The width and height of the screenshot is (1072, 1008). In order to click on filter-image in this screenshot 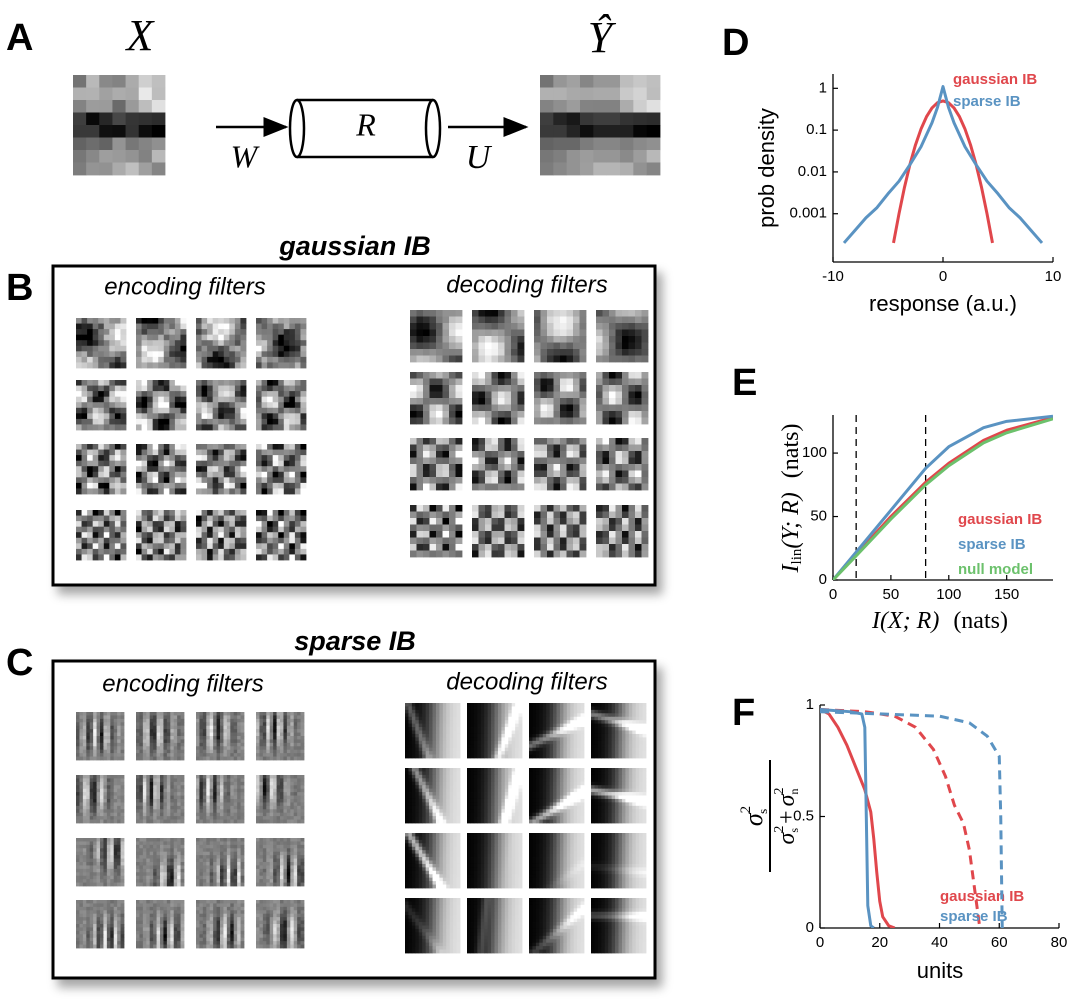, I will do `click(436, 398)`.